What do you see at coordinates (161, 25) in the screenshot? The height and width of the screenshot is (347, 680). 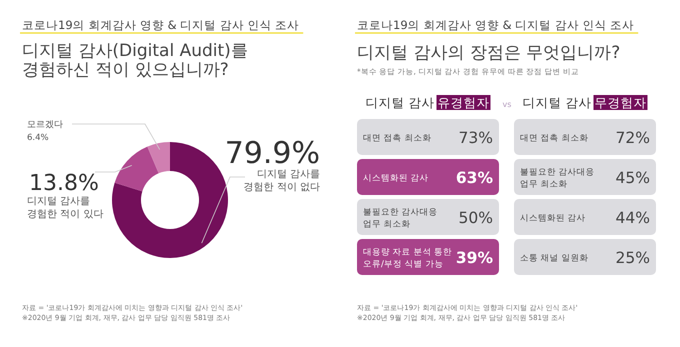 I see `chart-subtitle: 코로나19의 회계감사 영향 & 디지털 감사 인식 조사` at bounding box center [161, 25].